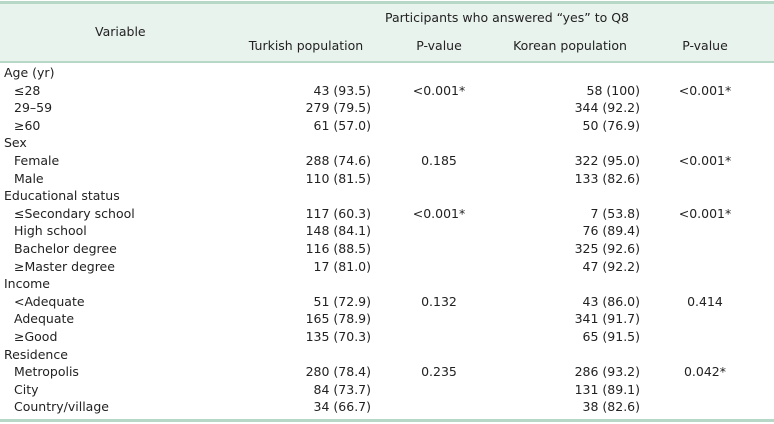 This screenshot has height=424, width=774. What do you see at coordinates (342, 389) in the screenshot?
I see `cell-turkish-population: 84 (73.7)` at bounding box center [342, 389].